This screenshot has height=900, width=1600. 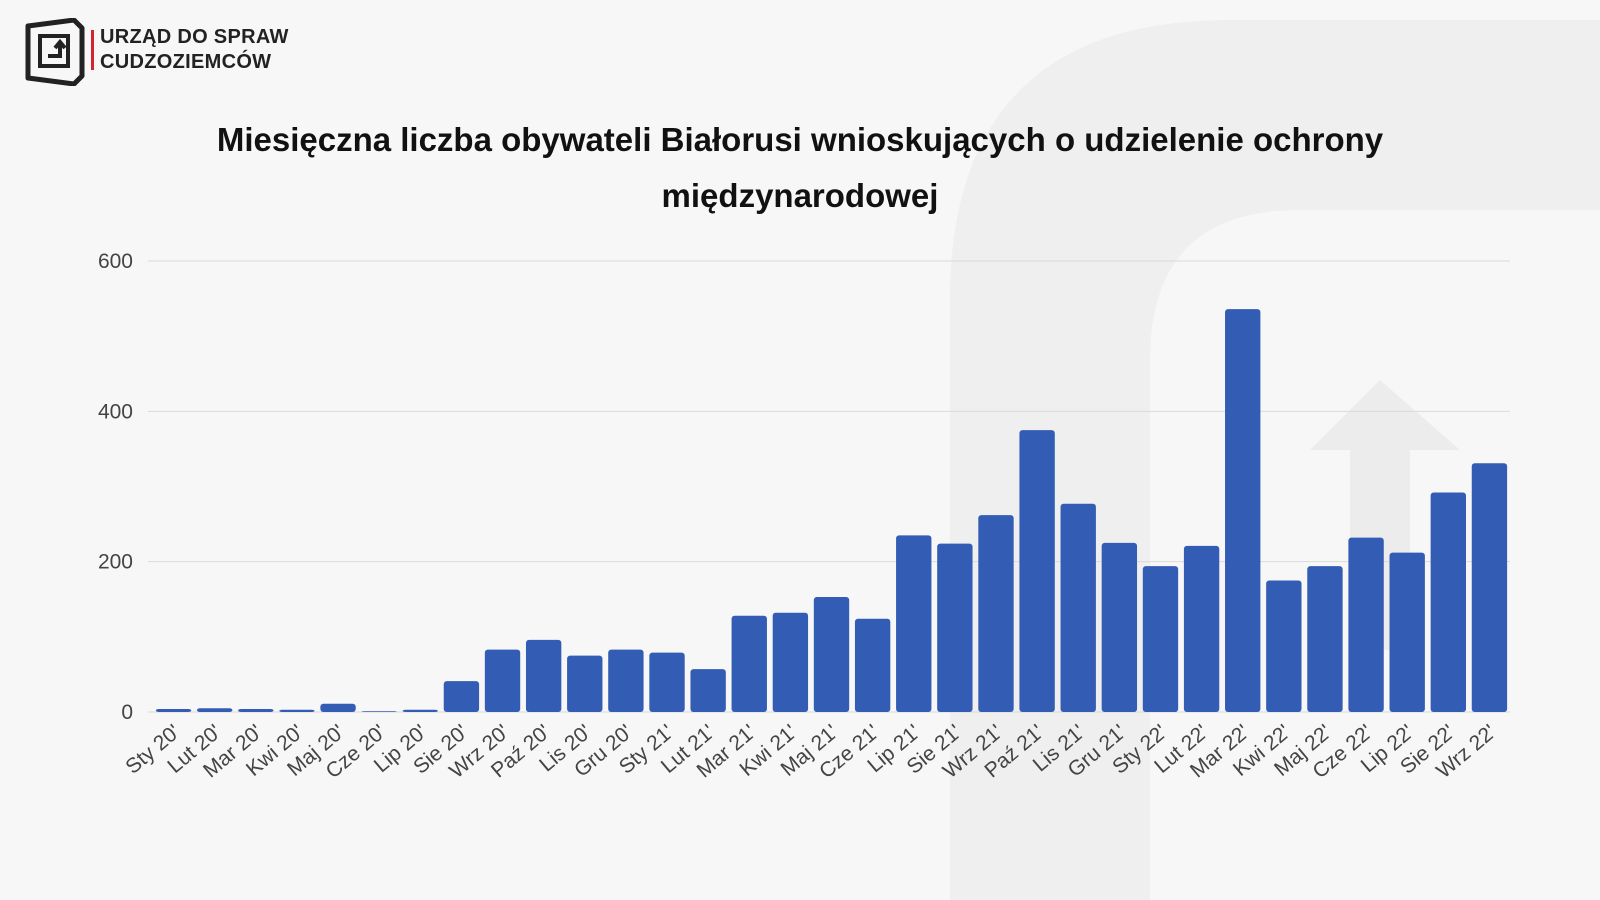 I want to click on y-tick-label: 600, so click(x=115, y=261).